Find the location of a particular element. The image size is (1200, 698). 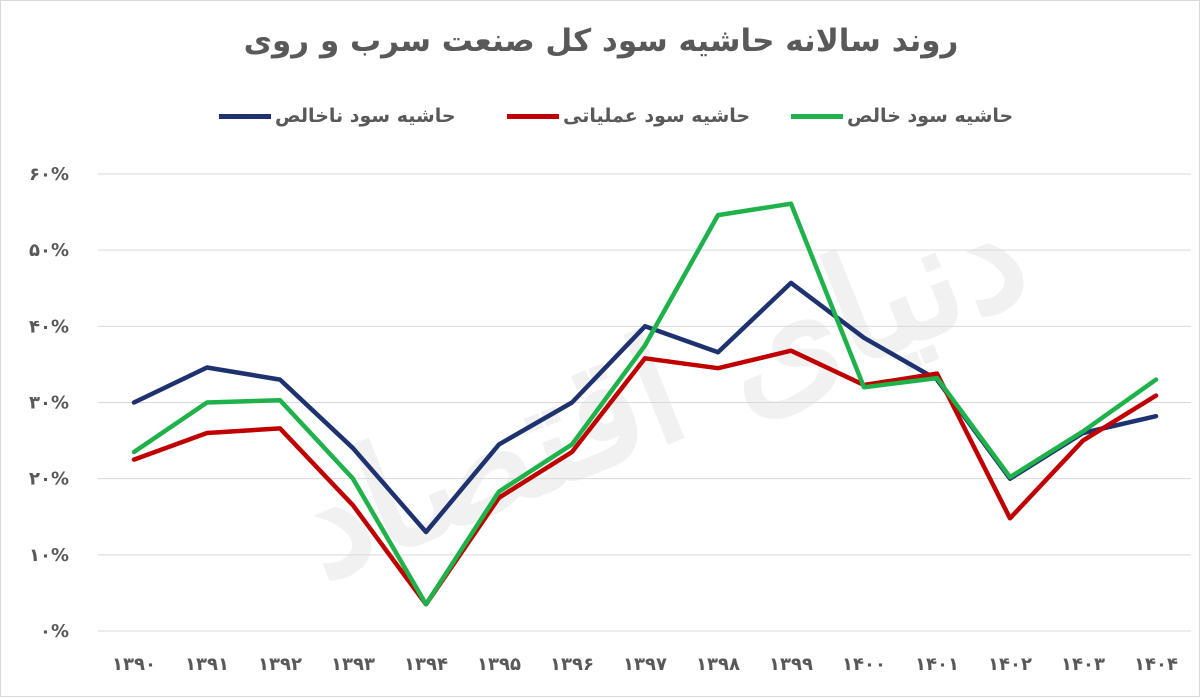

x-tick-label: ۱۴۰۳ is located at coordinates (1083, 664).